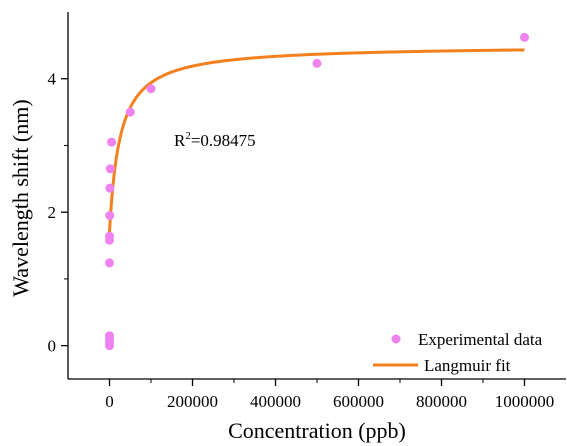 This screenshot has width=567, height=446. Describe the element at coordinates (180, 140) in the screenshot. I see `r-squared-base: R` at that location.